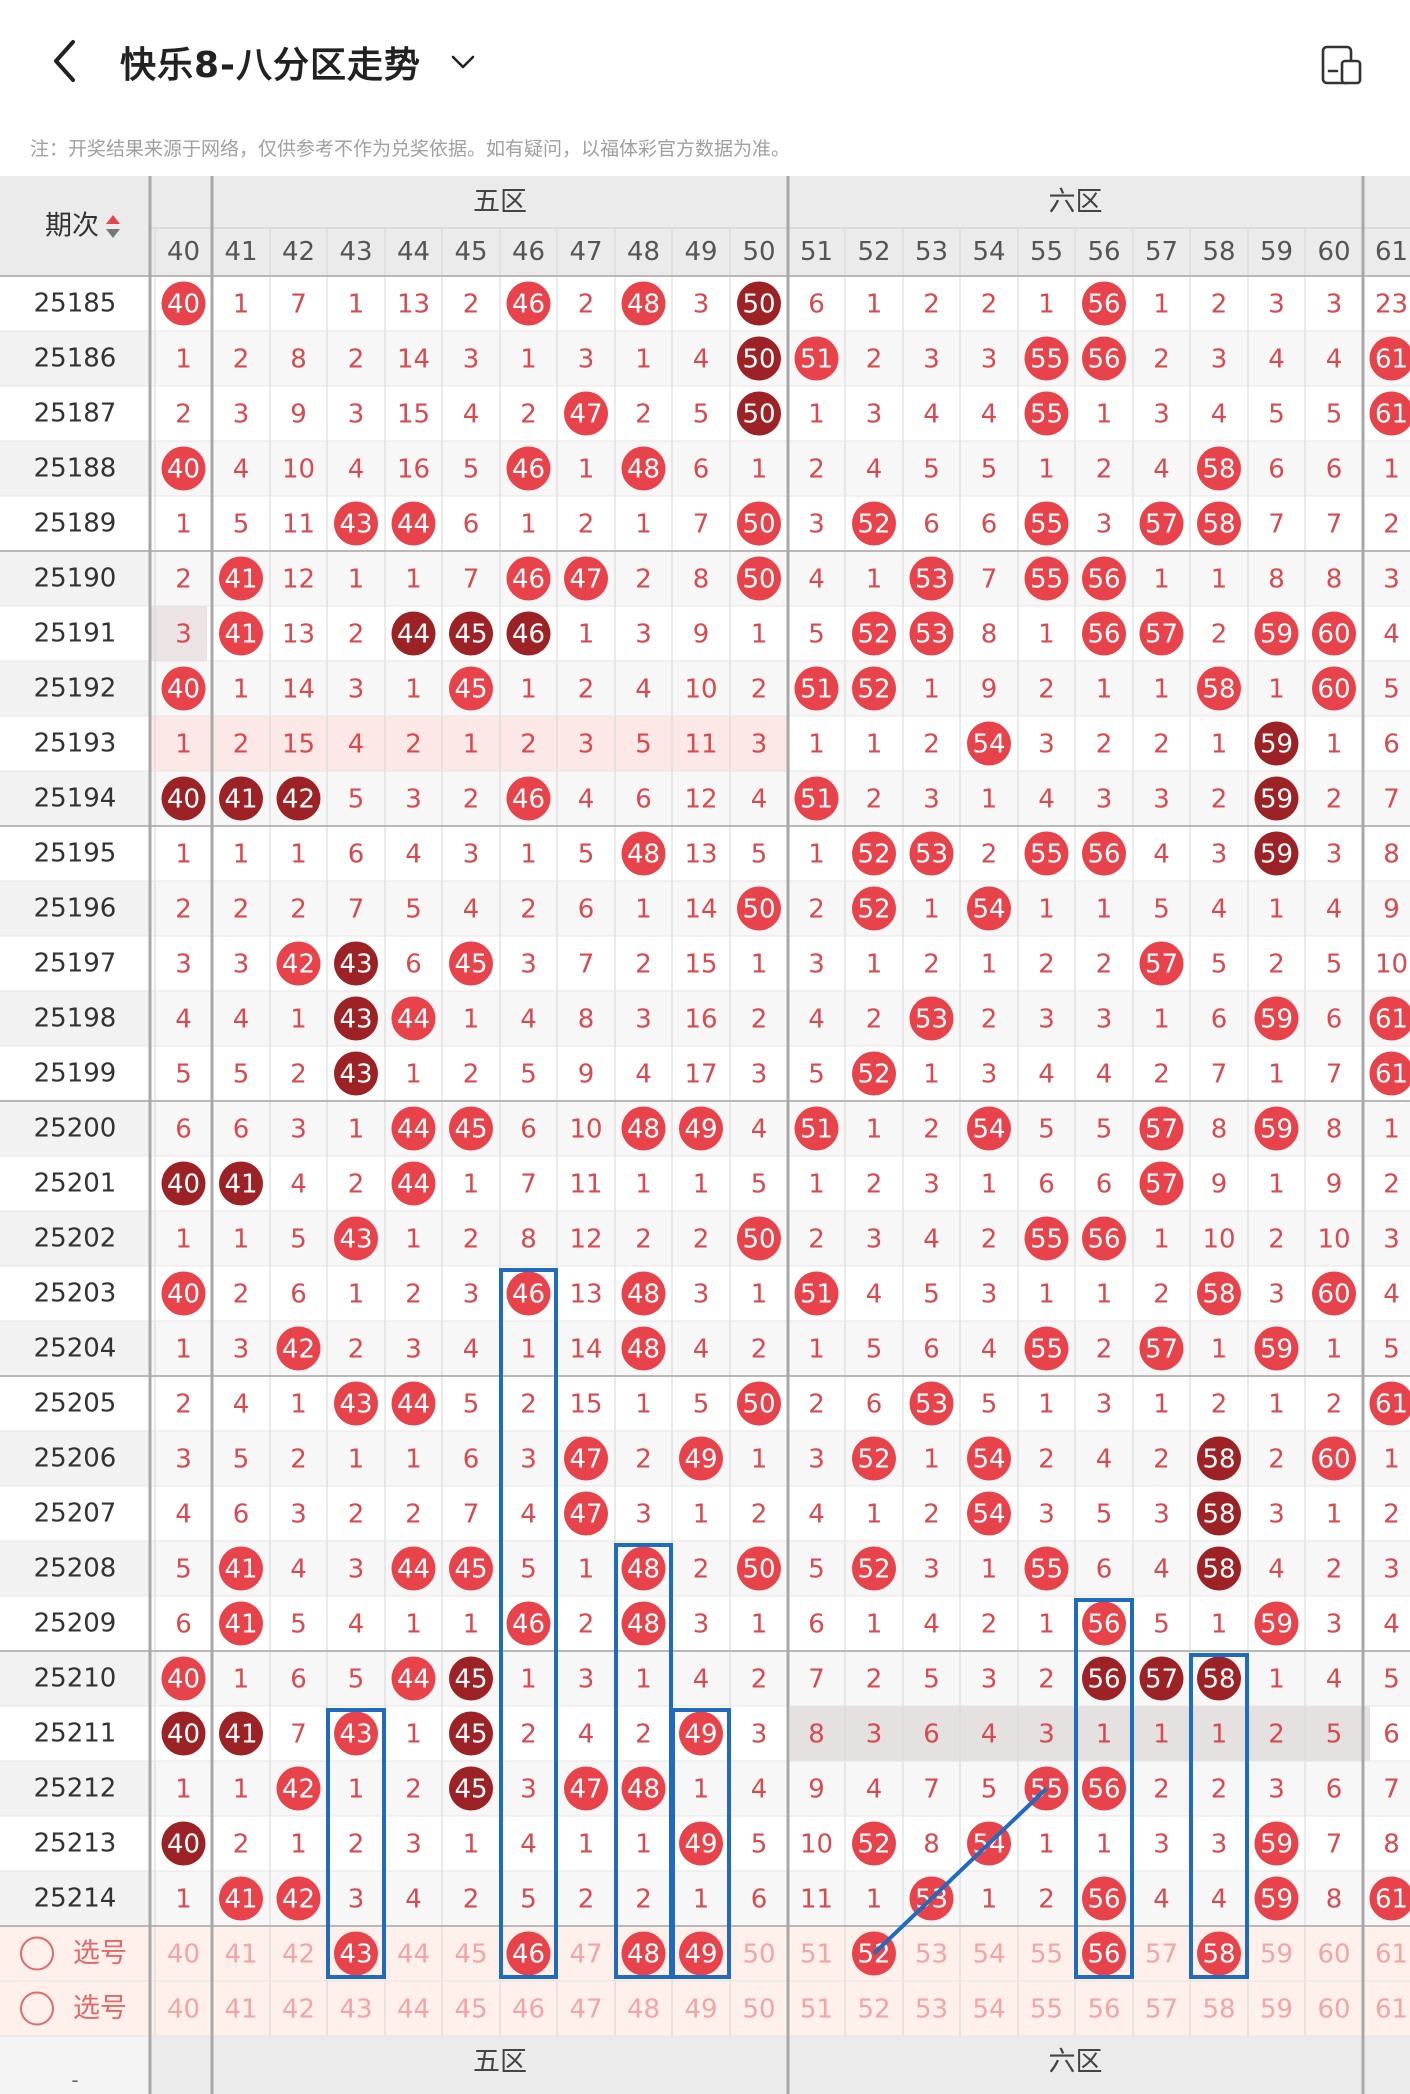 The width and height of the screenshot is (1410, 2094). I want to click on miss-count: 15, so click(585, 1405).